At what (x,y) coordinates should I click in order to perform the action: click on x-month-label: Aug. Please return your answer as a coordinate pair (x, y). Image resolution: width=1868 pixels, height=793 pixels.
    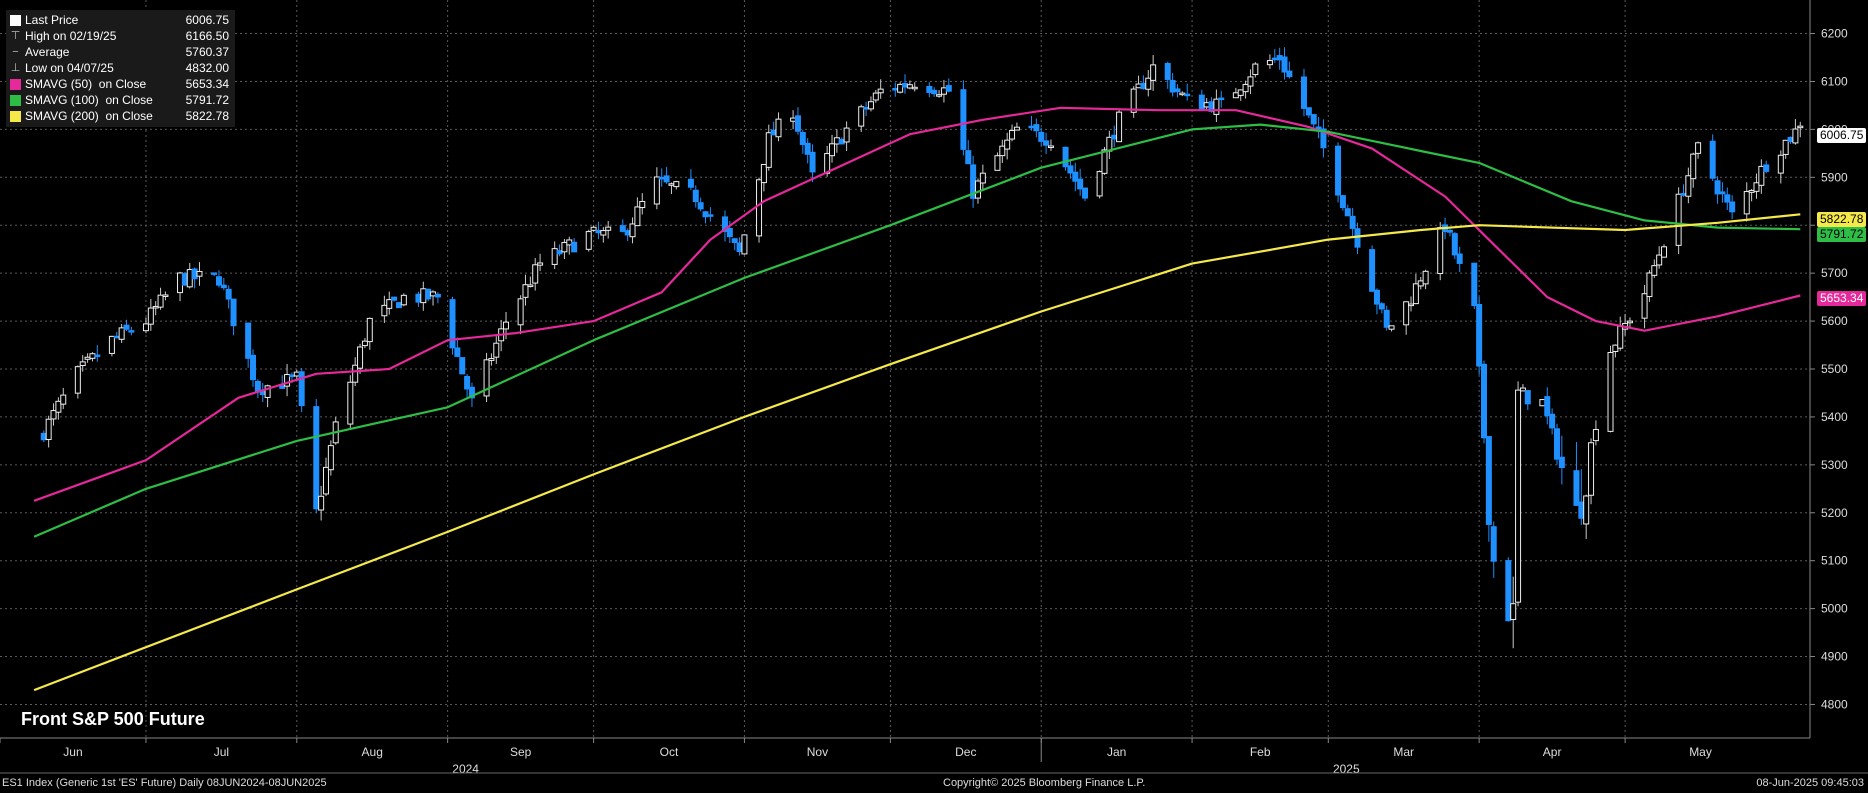
    Looking at the image, I should click on (372, 752).